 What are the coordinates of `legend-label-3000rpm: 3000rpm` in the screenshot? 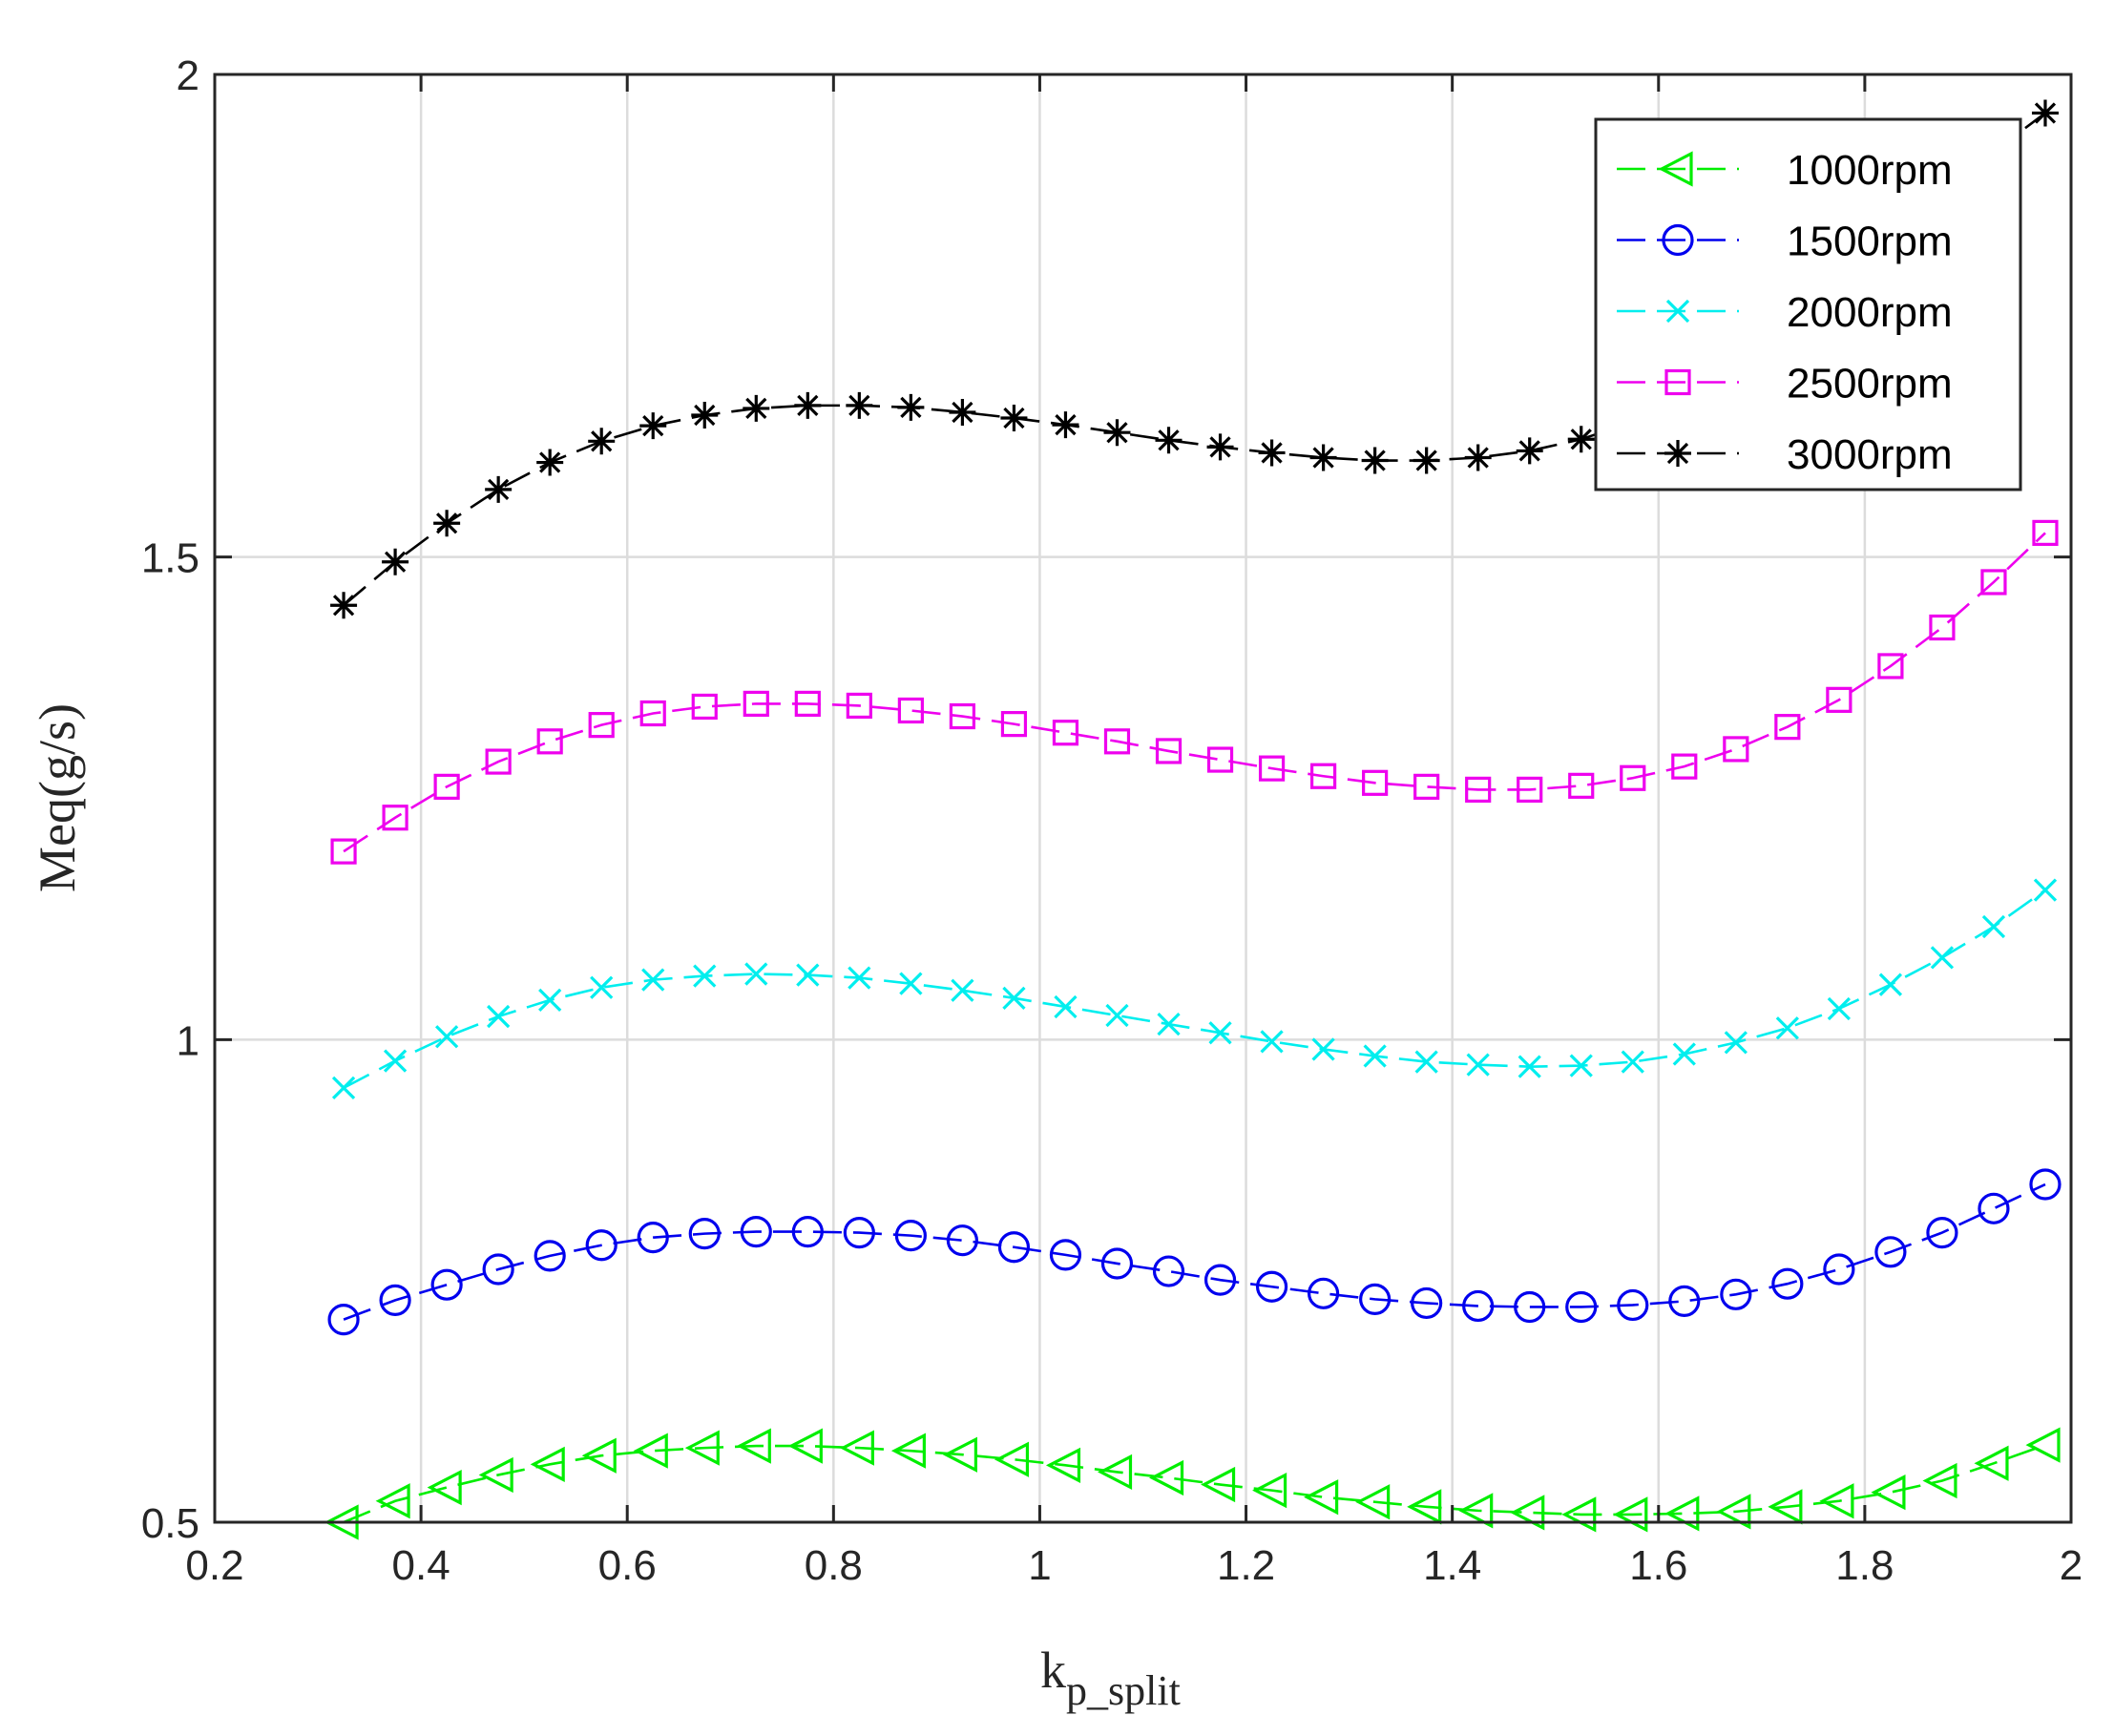 It's located at (1870, 454).